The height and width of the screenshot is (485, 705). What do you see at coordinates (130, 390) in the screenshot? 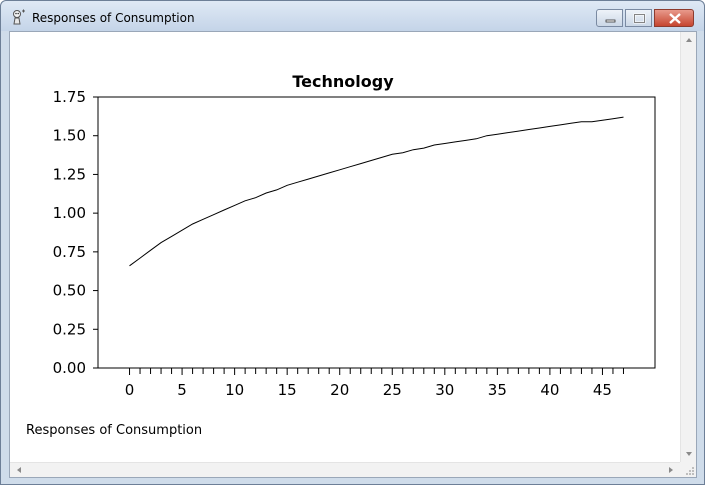
I see `x-tick-label: 0` at bounding box center [130, 390].